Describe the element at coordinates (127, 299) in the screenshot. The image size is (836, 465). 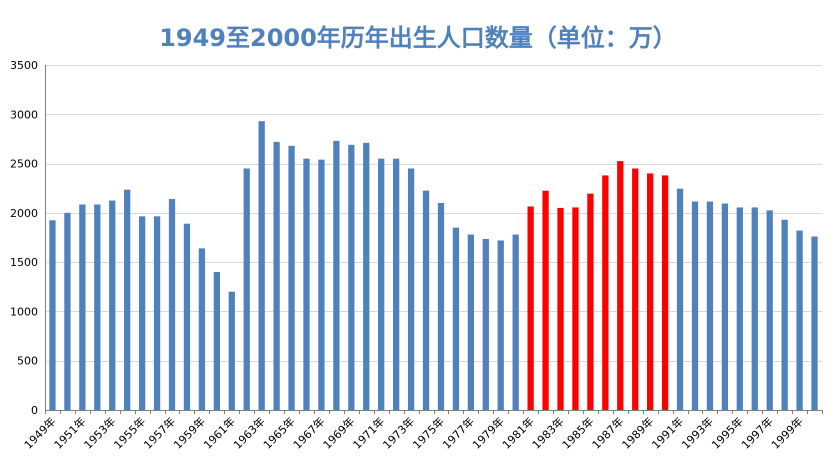
I see `bar-1954年` at that location.